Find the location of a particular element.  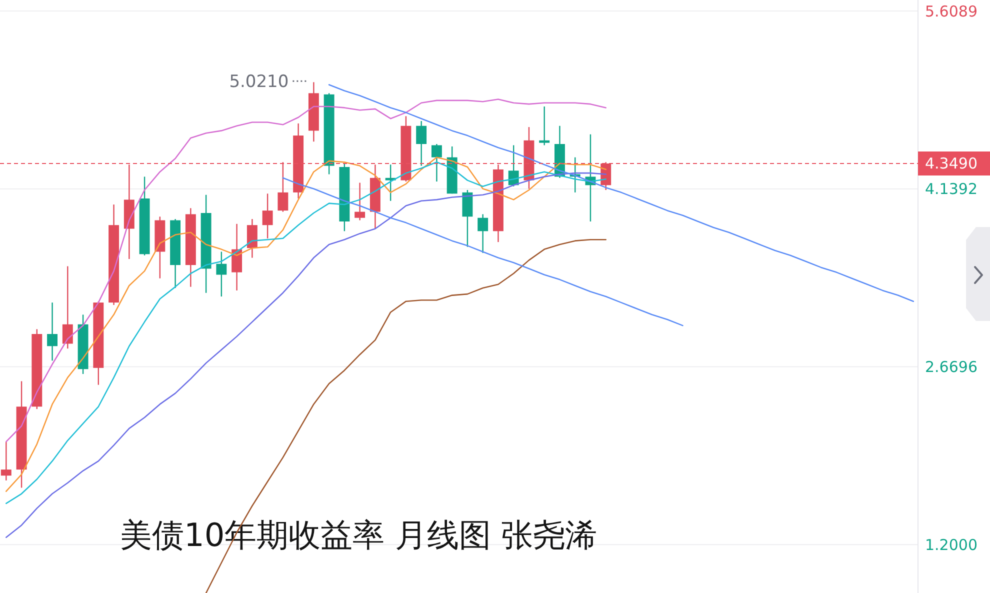

annotation: 5.0210 is located at coordinates (259, 82).